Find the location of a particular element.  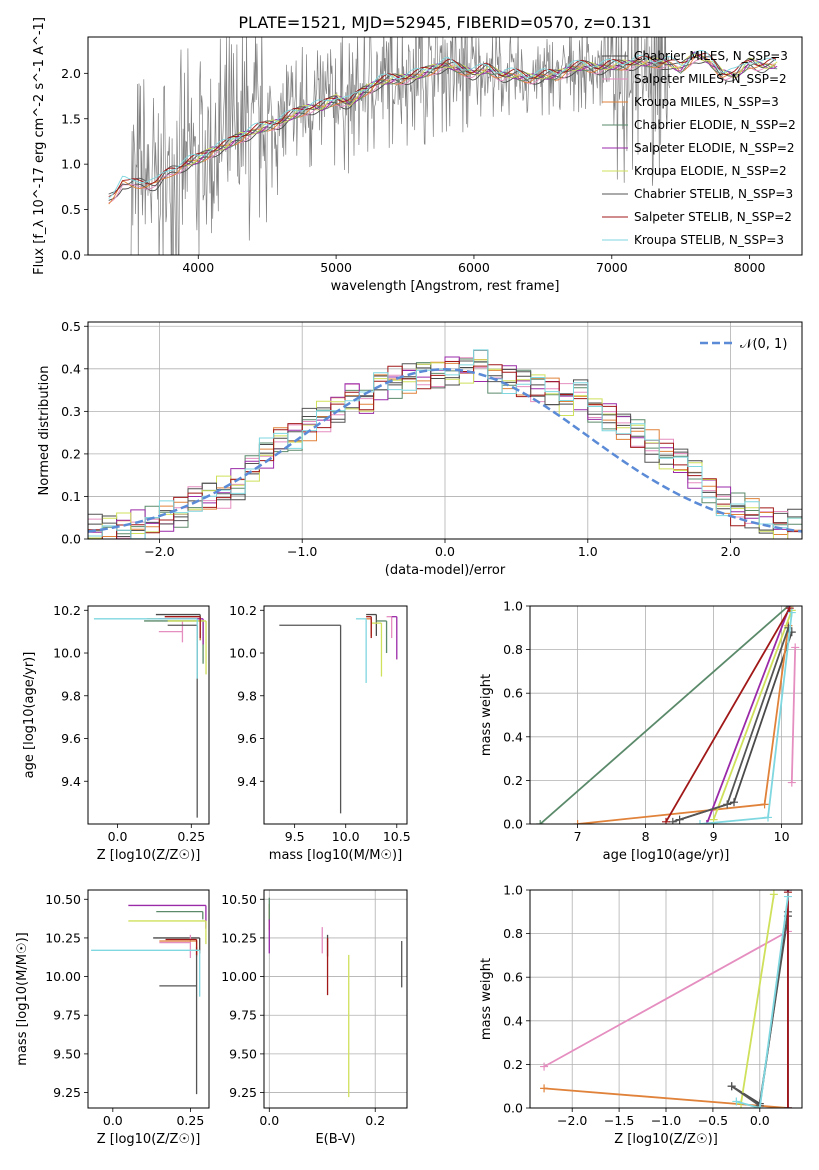

age-vs-mass-xtick-label: 9.5 is located at coordinates (295, 836).